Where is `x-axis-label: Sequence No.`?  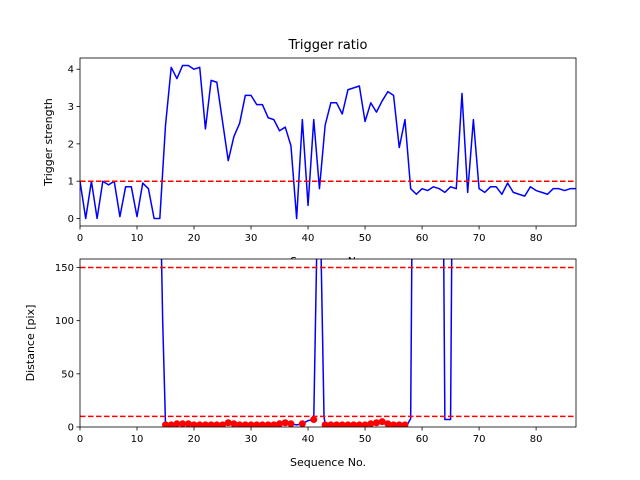 x-axis-label: Sequence No. is located at coordinates (328, 462).